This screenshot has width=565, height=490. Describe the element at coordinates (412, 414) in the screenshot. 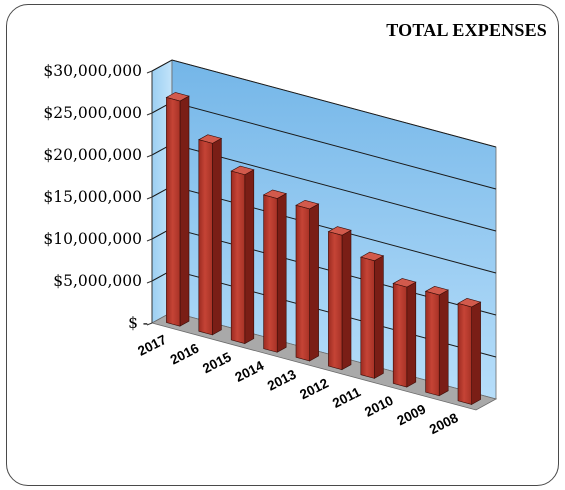

I see `x-tick-label: 2009` at that location.